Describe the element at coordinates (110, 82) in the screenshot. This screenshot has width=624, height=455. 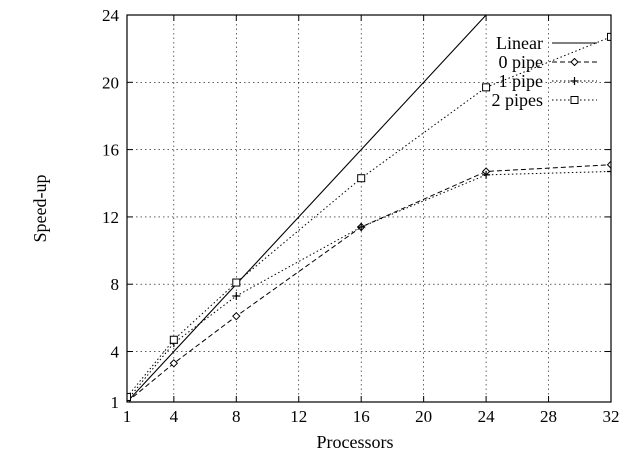
I see `y-tick-label: 20` at that location.